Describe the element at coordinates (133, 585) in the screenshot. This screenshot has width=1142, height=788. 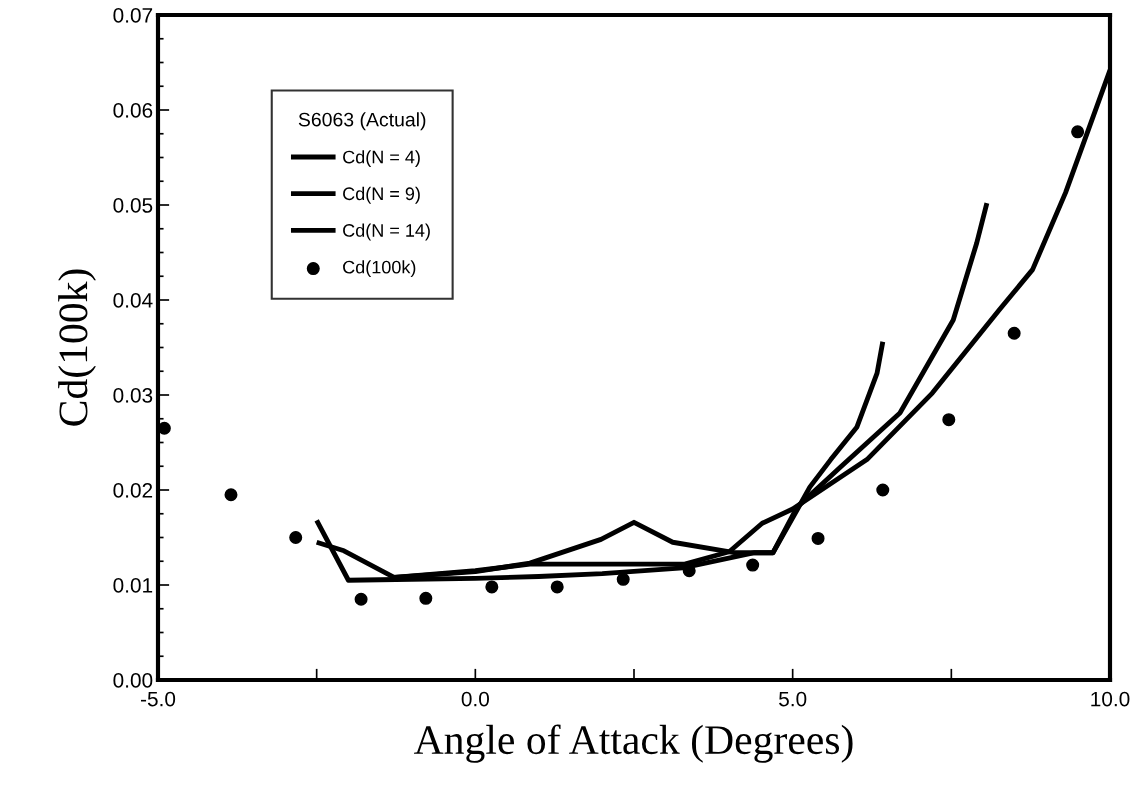
I see `y-tick-label: 0.01` at that location.